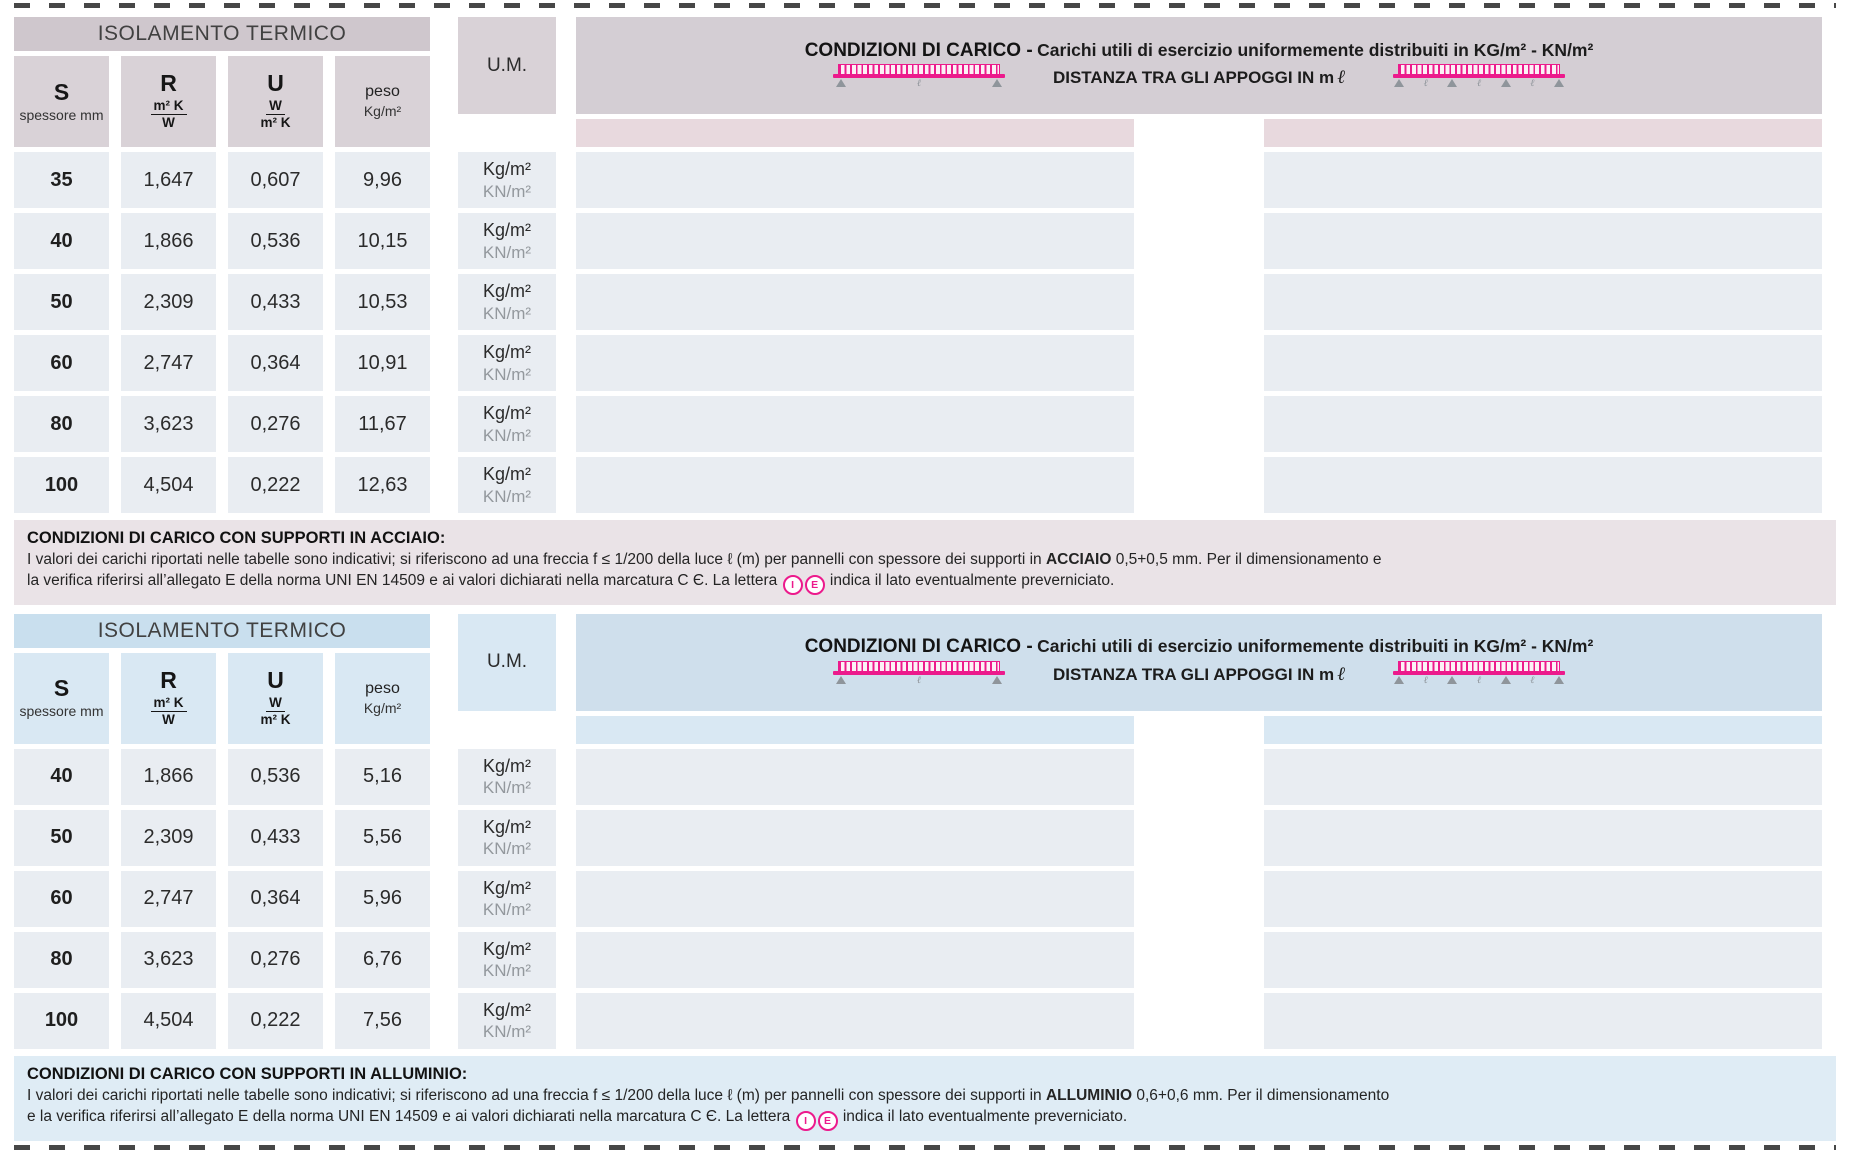 The image size is (1850, 1152). What do you see at coordinates (1261, 1095) in the screenshot?
I see `note-text: 0,6+0,6 mm. Per il dimensionamento` at bounding box center [1261, 1095].